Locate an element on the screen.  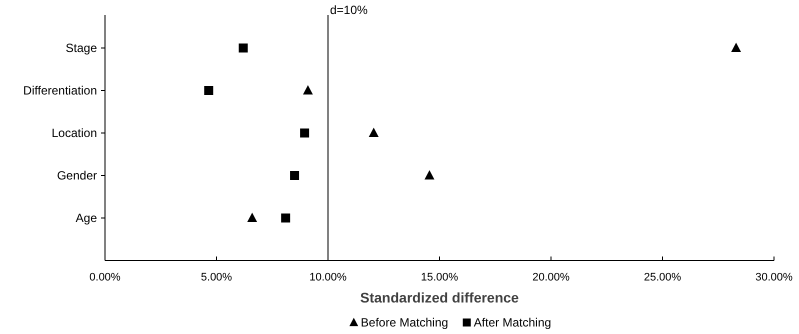
legend-label: Before Matching is located at coordinates (404, 323).